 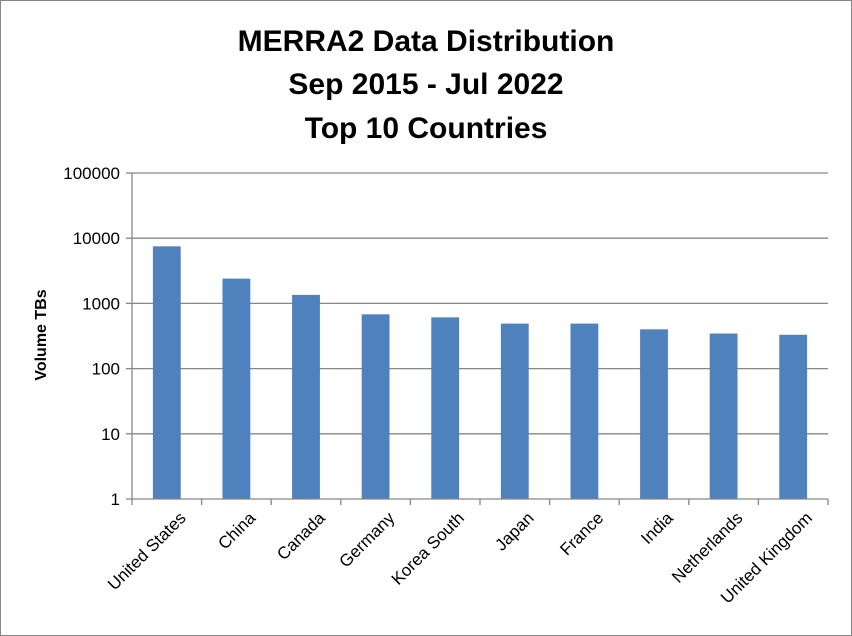 I want to click on y-tick-labels: 1 10 100 1000 10000 100000, so click(x=91, y=336).